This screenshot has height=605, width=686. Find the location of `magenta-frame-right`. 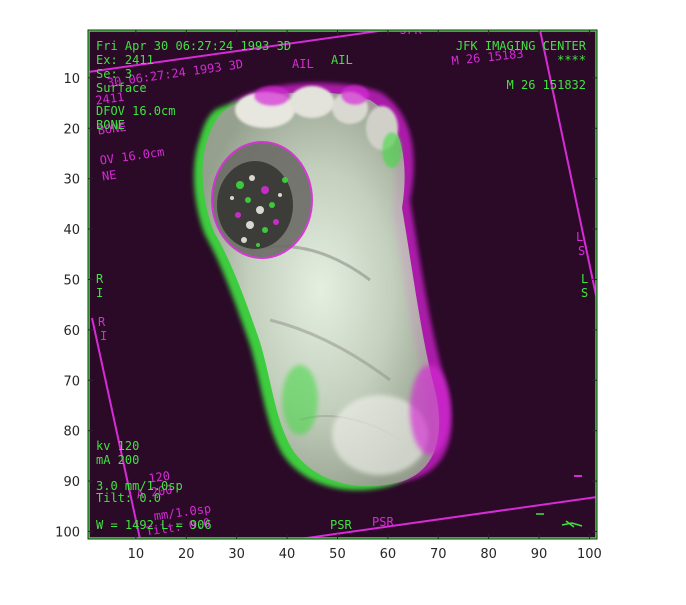

magenta-frame-right is located at coordinates (568, 165).